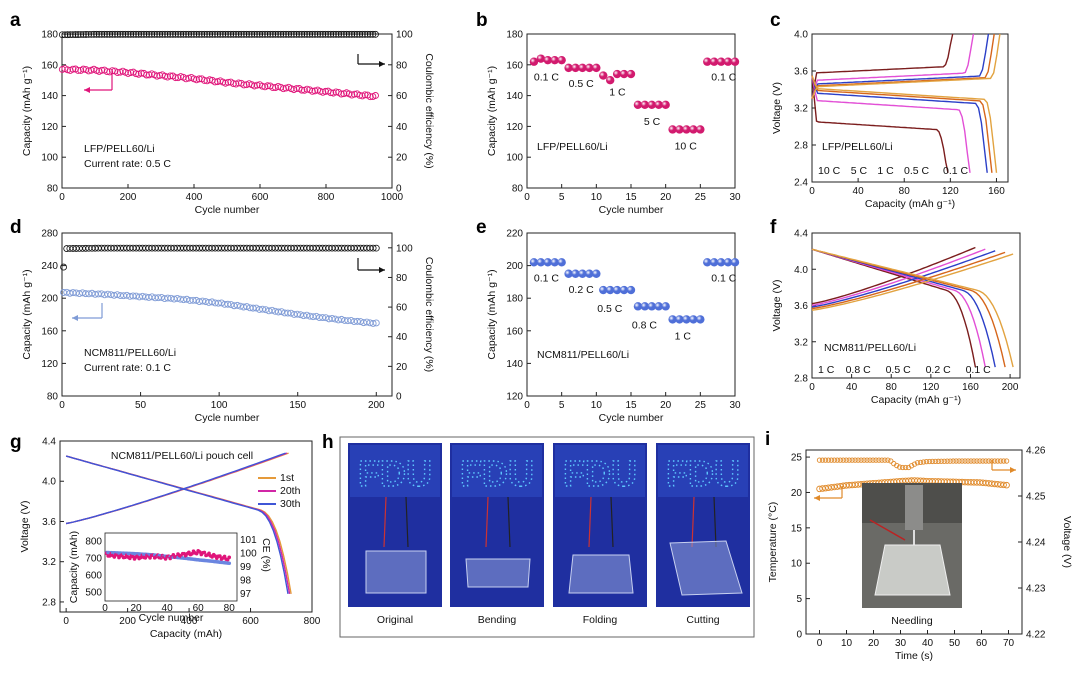  I want to click on x-axis-label: Cycle number, so click(631, 210).